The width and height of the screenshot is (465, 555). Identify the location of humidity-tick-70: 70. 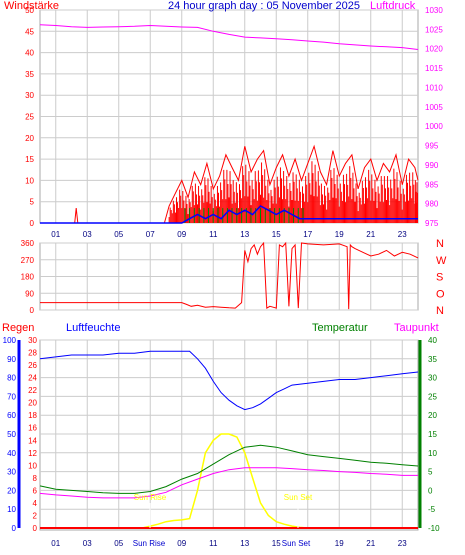
(11, 396).